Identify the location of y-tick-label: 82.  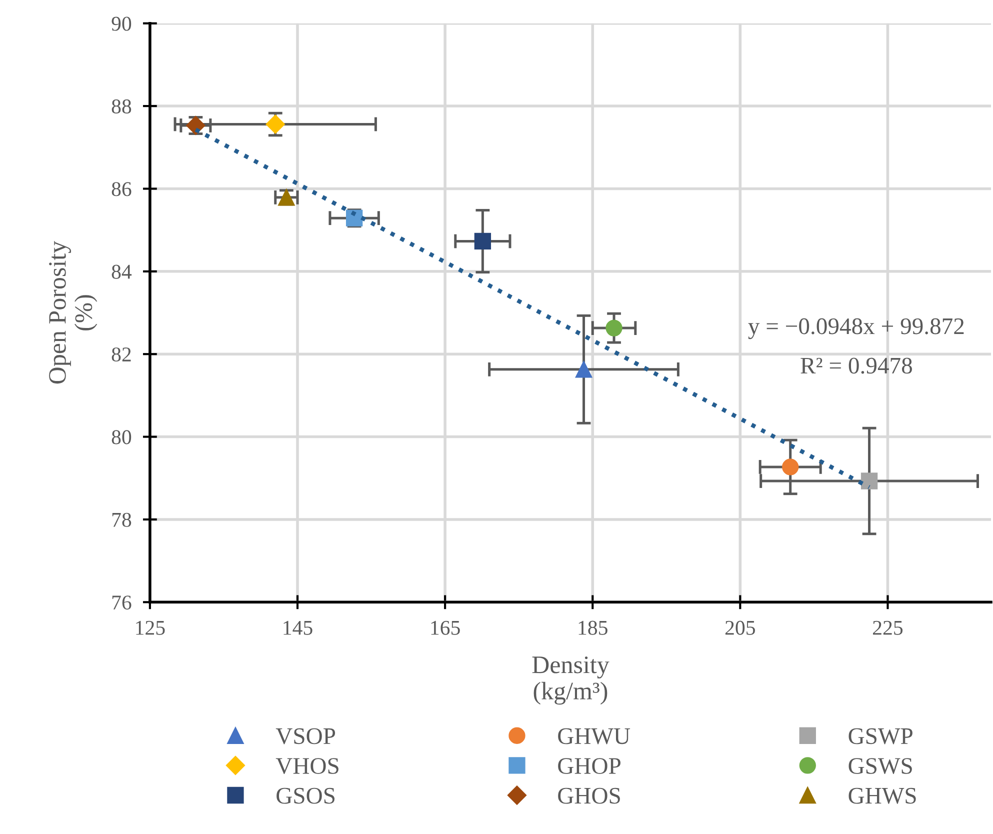
(121, 354).